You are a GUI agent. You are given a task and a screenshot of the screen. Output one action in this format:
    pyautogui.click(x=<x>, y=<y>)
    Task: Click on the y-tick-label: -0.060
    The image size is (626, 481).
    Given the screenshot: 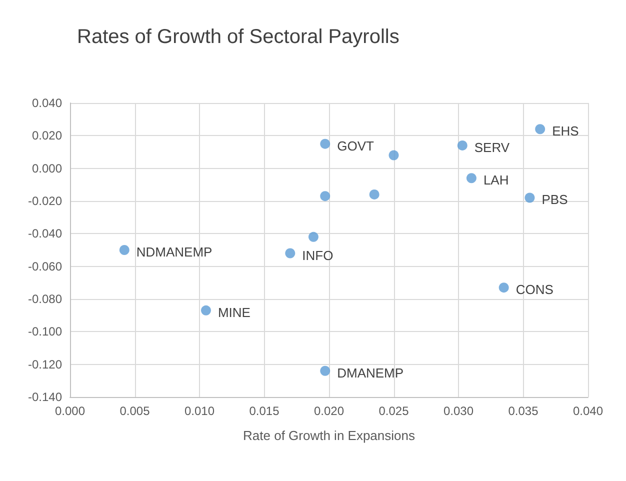 What is the action you would take?
    pyautogui.click(x=45, y=266)
    